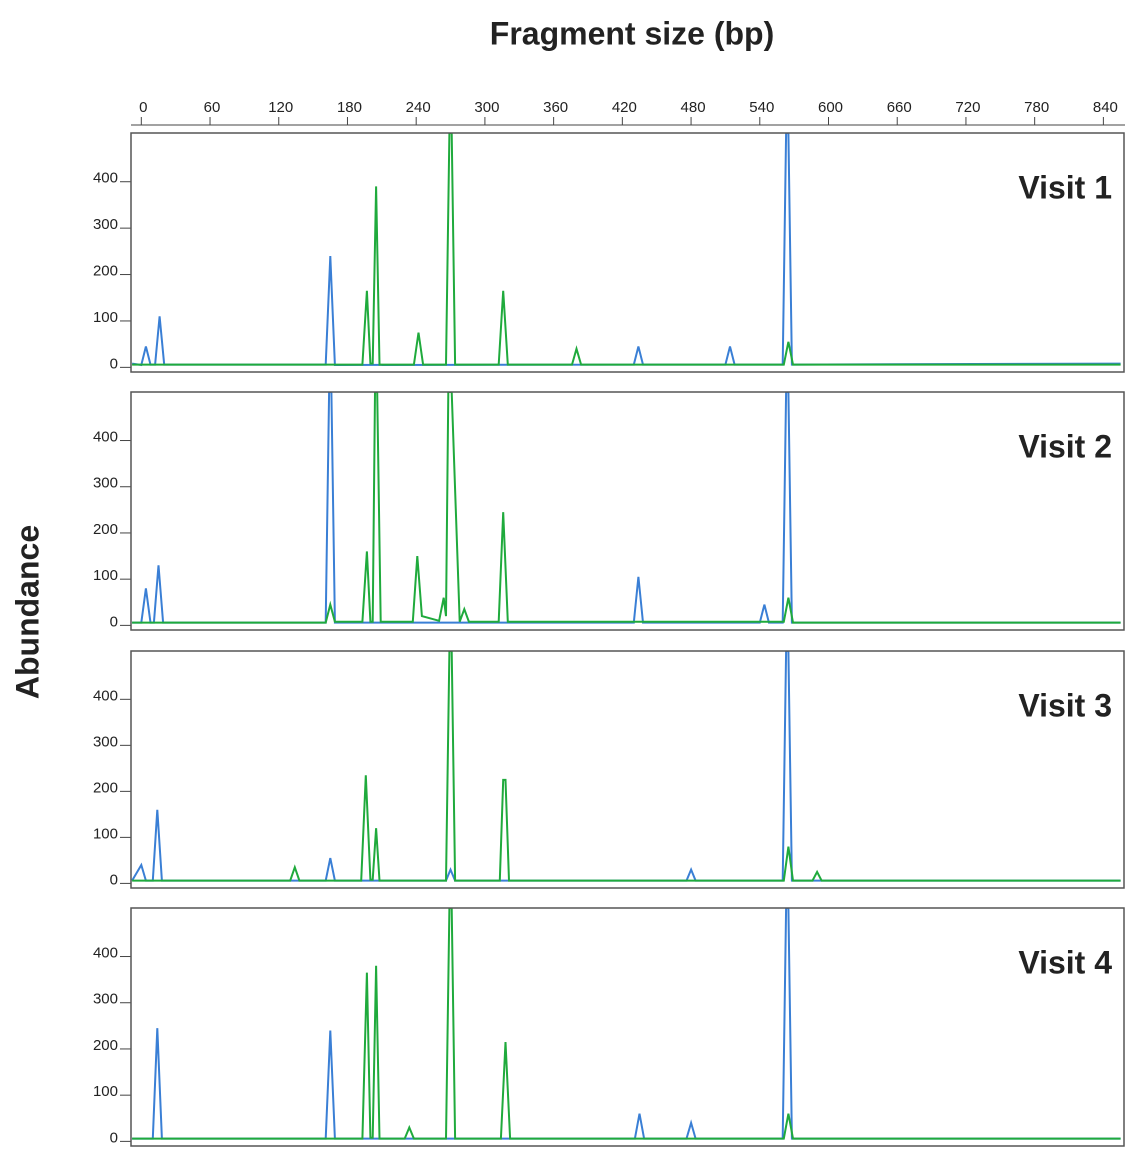  Describe the element at coordinates (693, 107) in the screenshot. I see `x-tick-label: 480` at that location.